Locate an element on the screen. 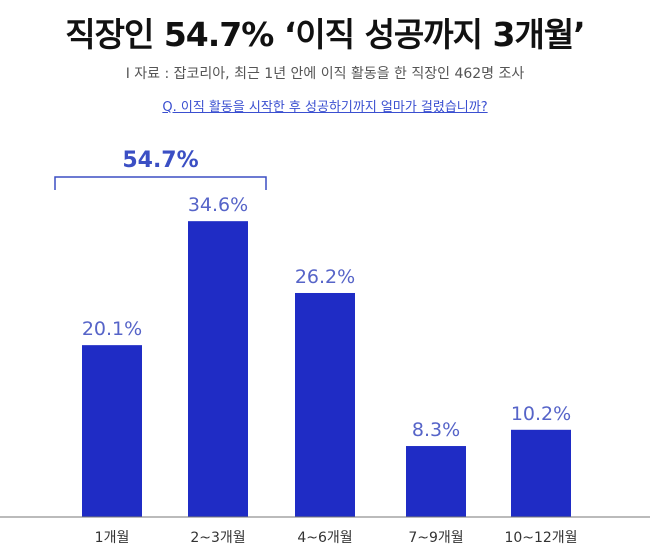 This screenshot has width=650, height=557. bar-value-label: 10.2% is located at coordinates (541, 414).